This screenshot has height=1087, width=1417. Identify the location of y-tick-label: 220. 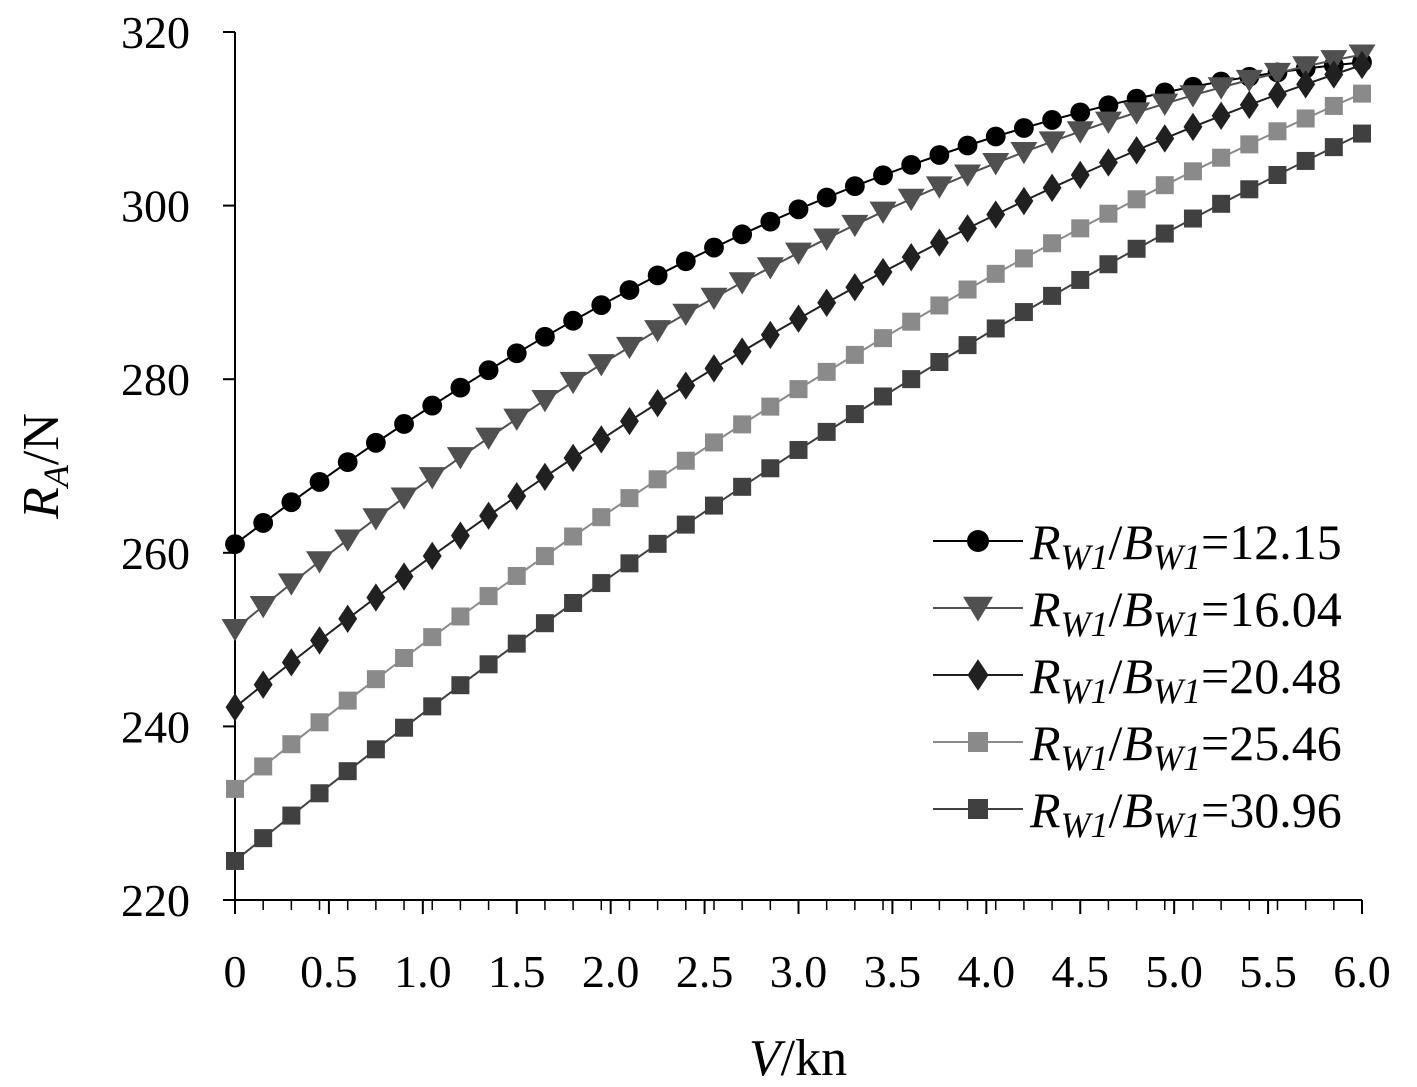
(155, 900).